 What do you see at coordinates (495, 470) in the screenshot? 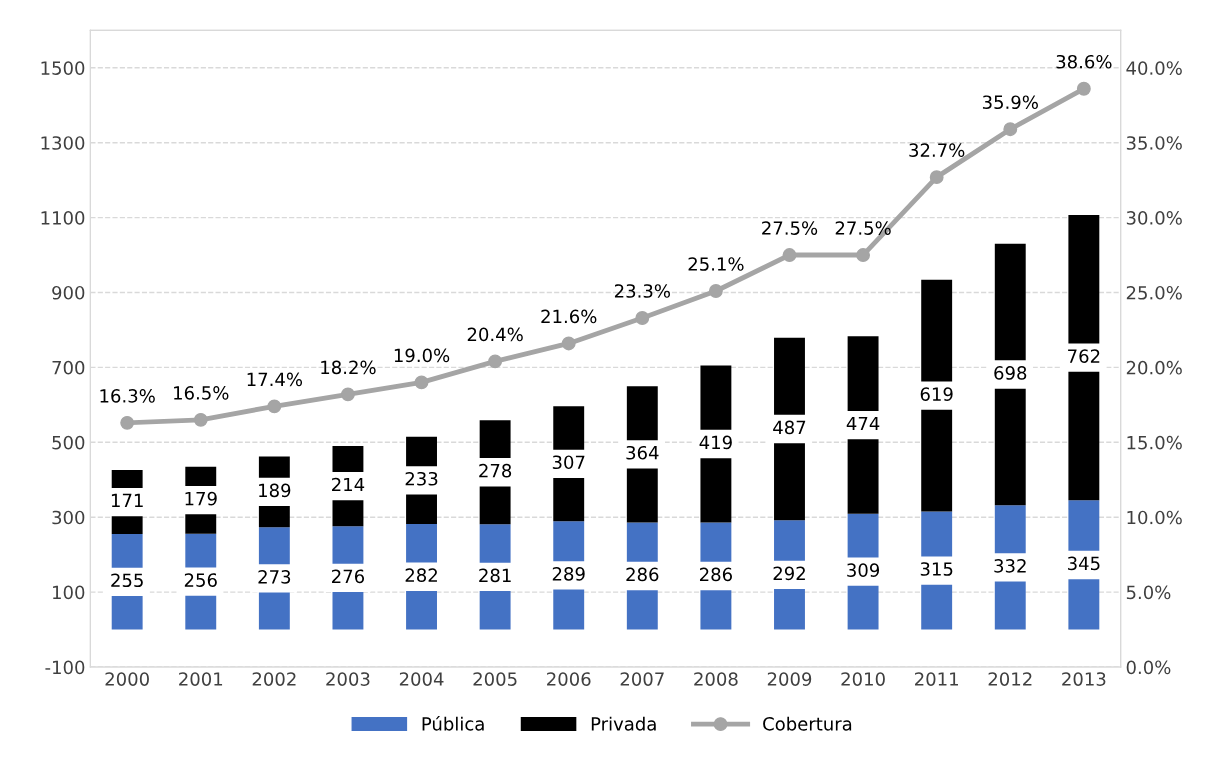
I see `data-label: 278` at bounding box center [495, 470].